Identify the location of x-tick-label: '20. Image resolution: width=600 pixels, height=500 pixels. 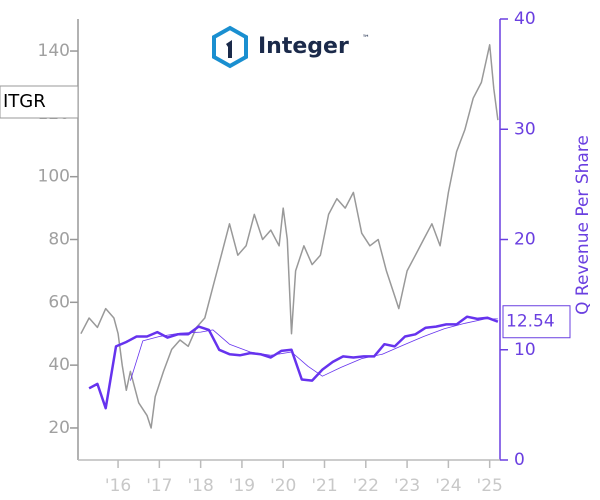
(283, 486).